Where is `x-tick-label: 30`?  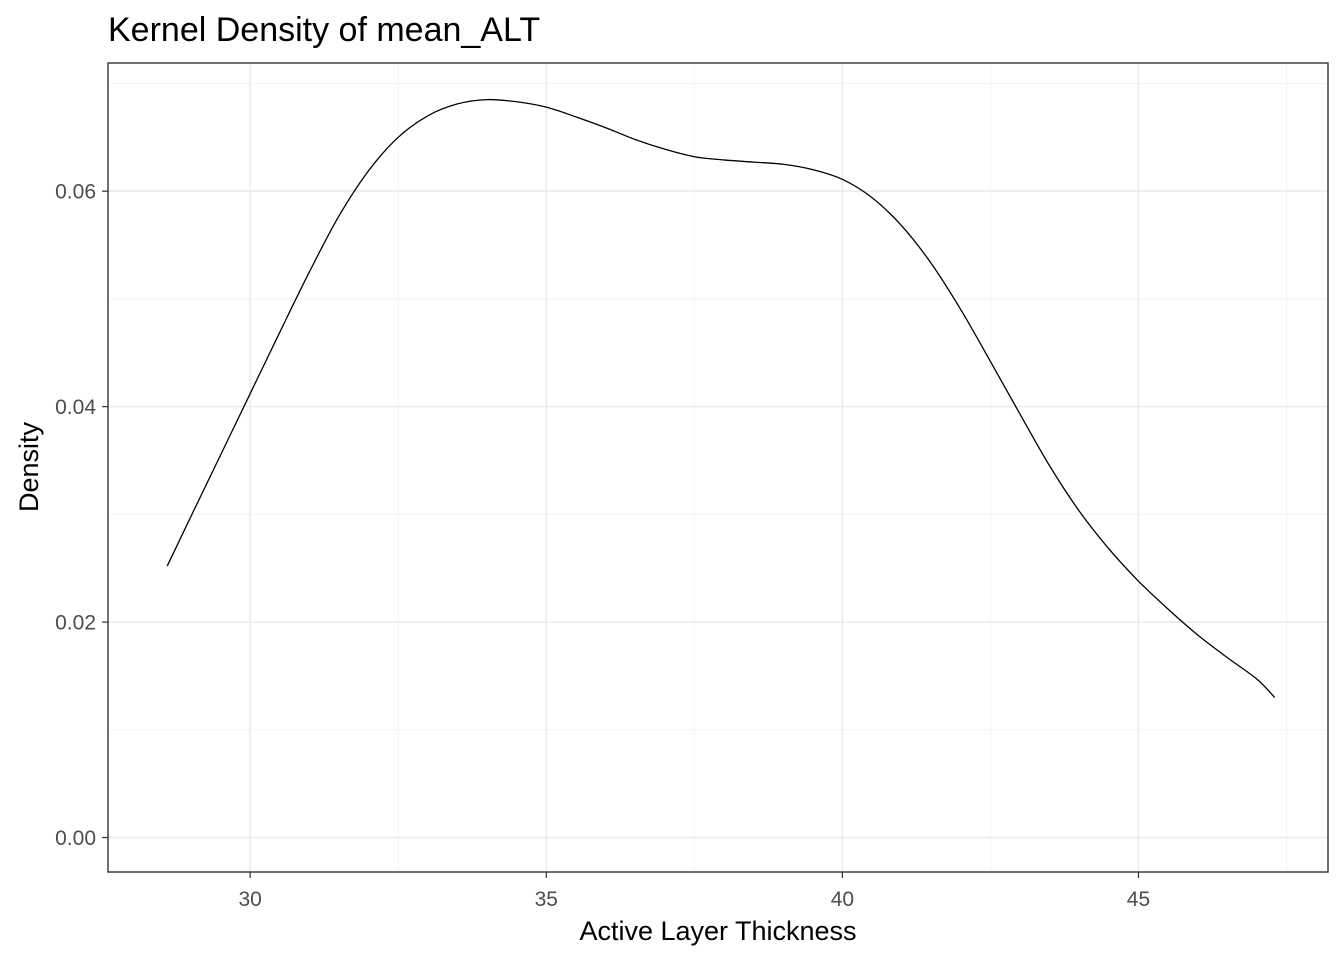 x-tick-label: 30 is located at coordinates (249, 899).